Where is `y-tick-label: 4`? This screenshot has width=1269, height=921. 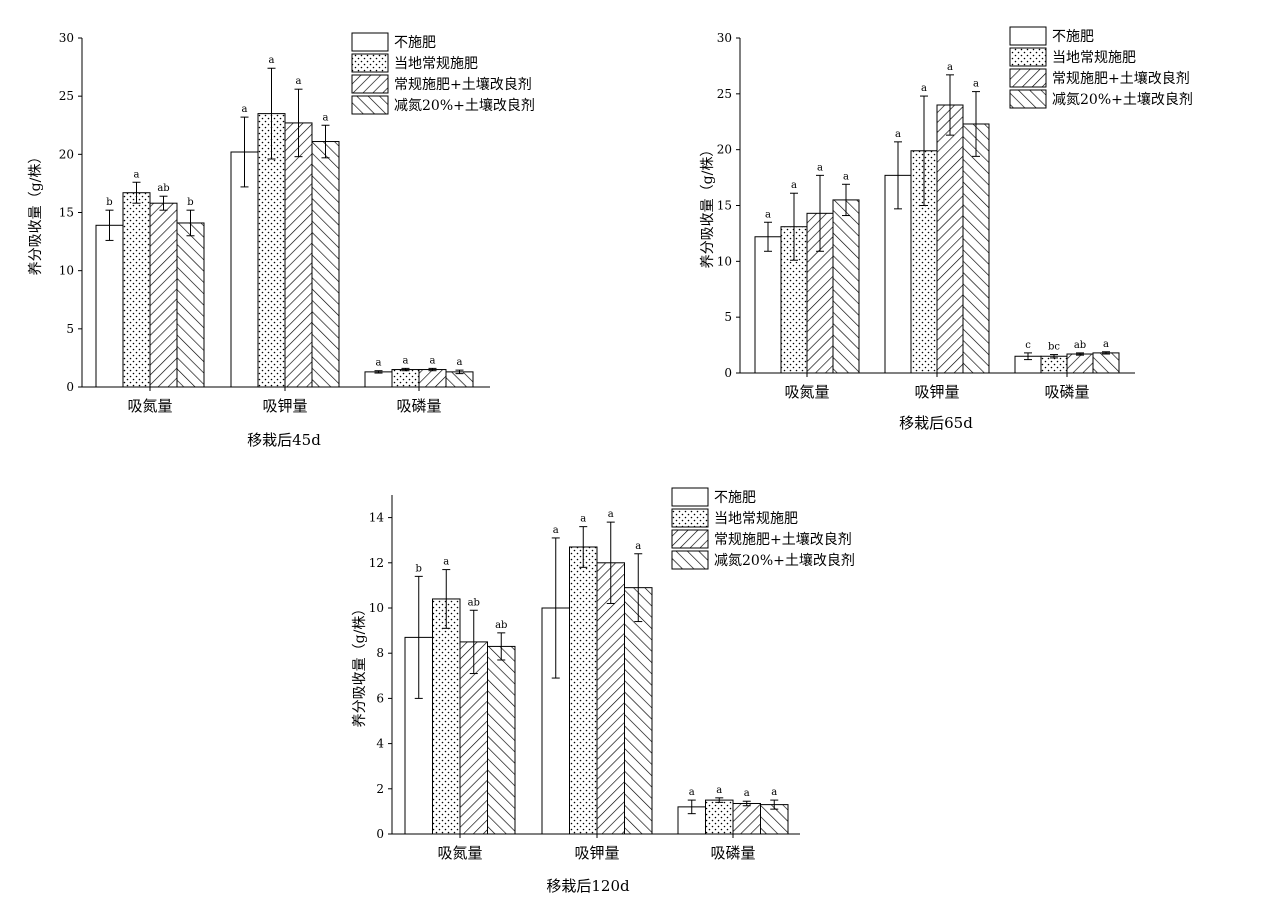
y-tick-label: 4 is located at coordinates (380, 744).